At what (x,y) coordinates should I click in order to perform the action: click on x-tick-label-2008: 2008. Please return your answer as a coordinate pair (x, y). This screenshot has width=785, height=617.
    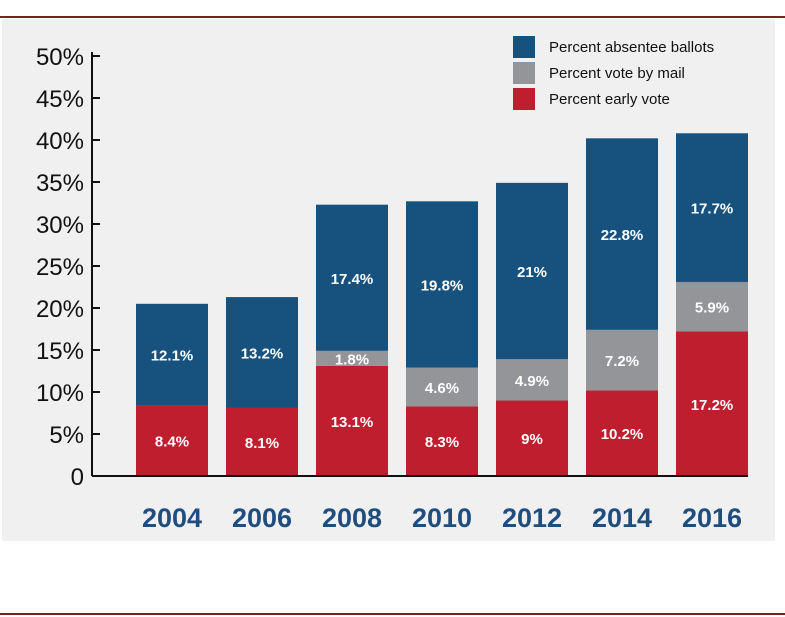
    Looking at the image, I should click on (352, 518).